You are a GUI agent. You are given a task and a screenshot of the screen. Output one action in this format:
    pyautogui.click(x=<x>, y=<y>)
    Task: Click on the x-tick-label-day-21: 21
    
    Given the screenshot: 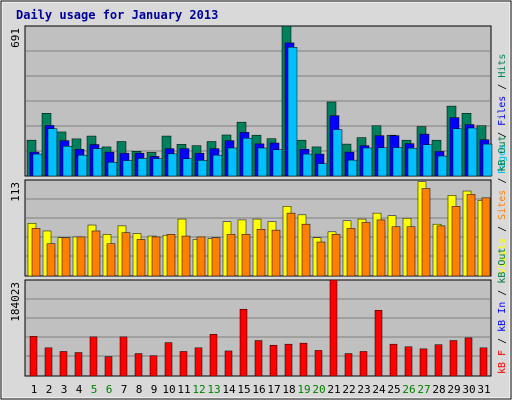 What is the action you would take?
    pyautogui.click(x=333, y=389)
    